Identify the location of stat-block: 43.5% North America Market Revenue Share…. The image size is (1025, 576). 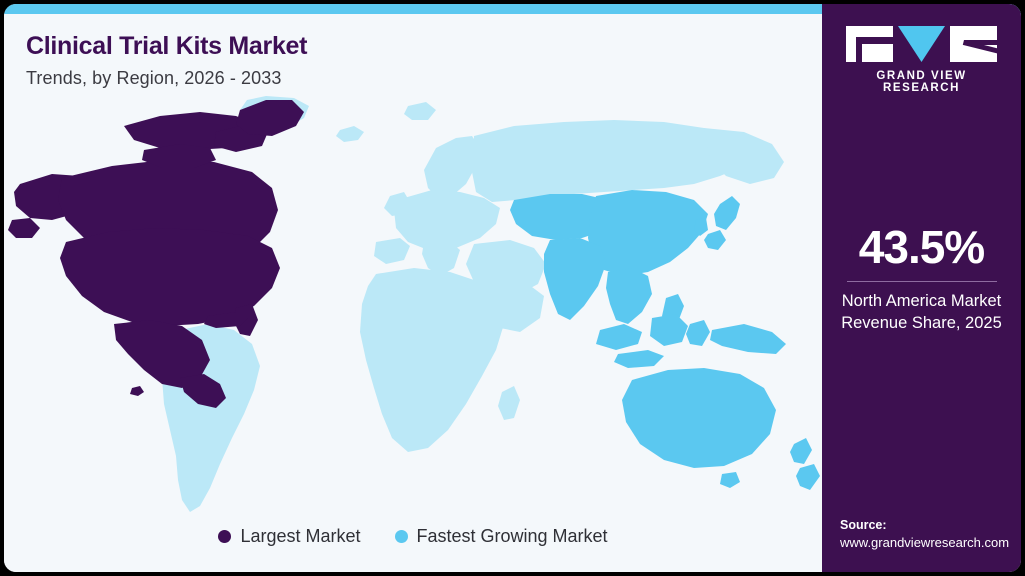
(921, 279).